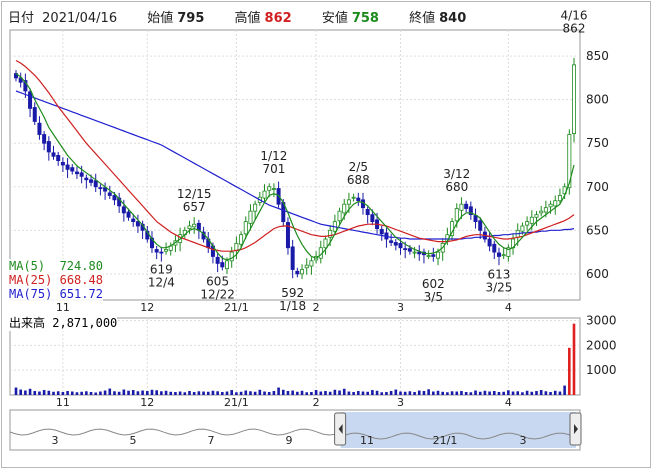 The height and width of the screenshot is (470, 653). What do you see at coordinates (458, 430) in the screenshot?
I see `overview-selection` at bounding box center [458, 430].